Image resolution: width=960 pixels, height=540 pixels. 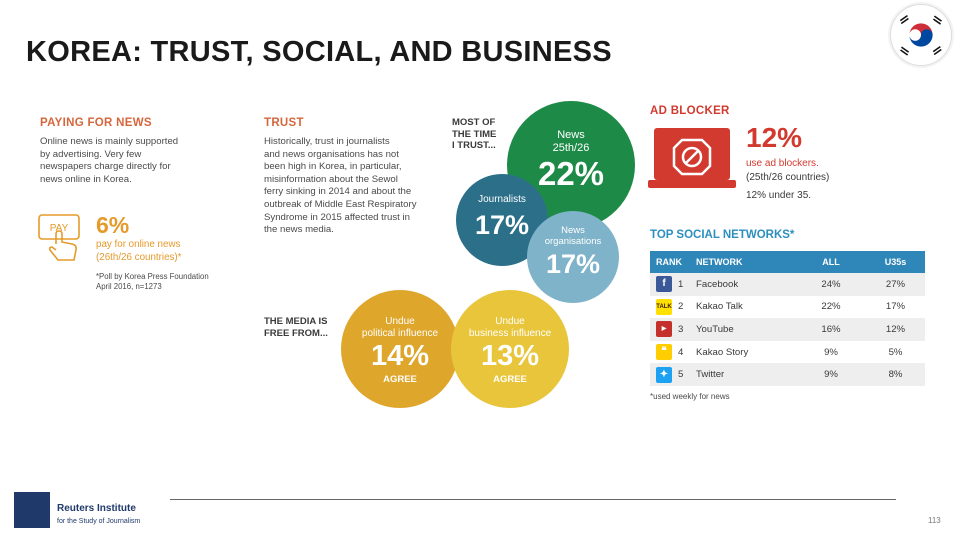 I want to click on table-row: TALK 2 Kakao Talk 22% 17%, so click(x=787, y=307).